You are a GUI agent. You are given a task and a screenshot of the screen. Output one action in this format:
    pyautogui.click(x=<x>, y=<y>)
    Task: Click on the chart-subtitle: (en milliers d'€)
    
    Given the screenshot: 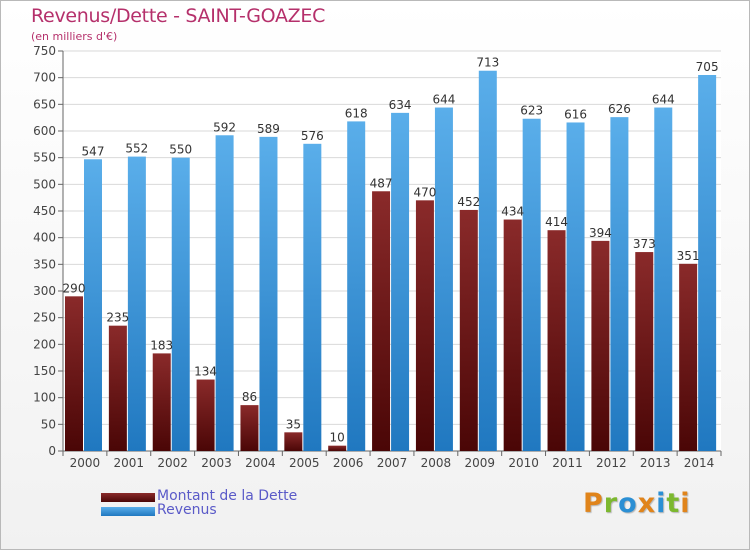 What is the action you would take?
    pyautogui.click(x=74, y=36)
    